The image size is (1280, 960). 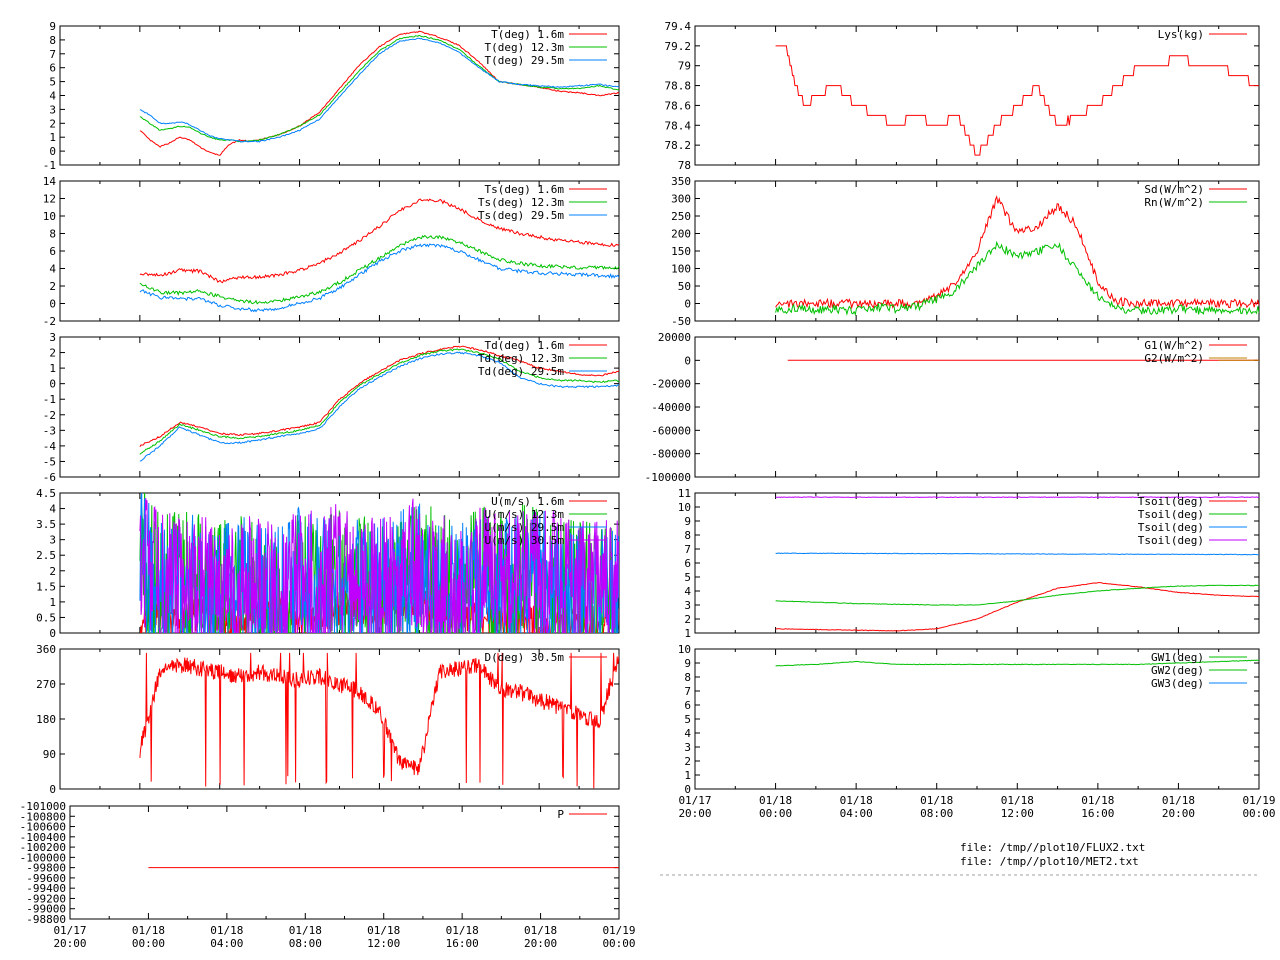 What do you see at coordinates (525, 60) in the screenshot?
I see `legend-label: T(deg) 29.5m` at bounding box center [525, 60].